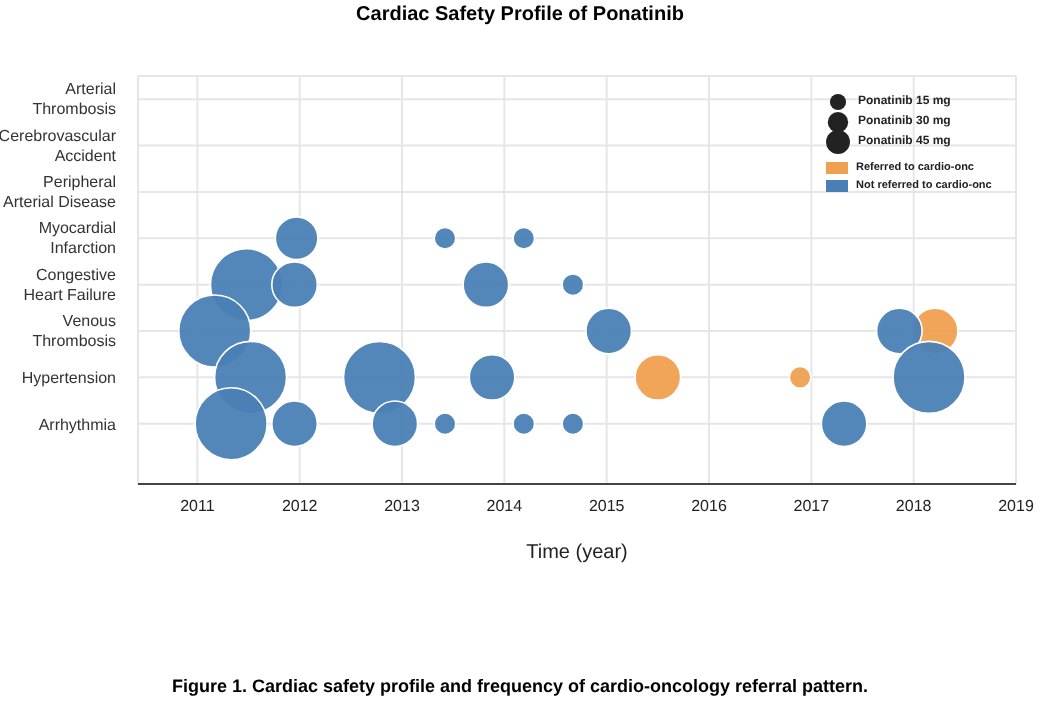 Image resolution: width=1040 pixels, height=708 pixels. Describe the element at coordinates (74, 99) in the screenshot. I see `y-tick-label: Arterial Thrombosis` at that location.